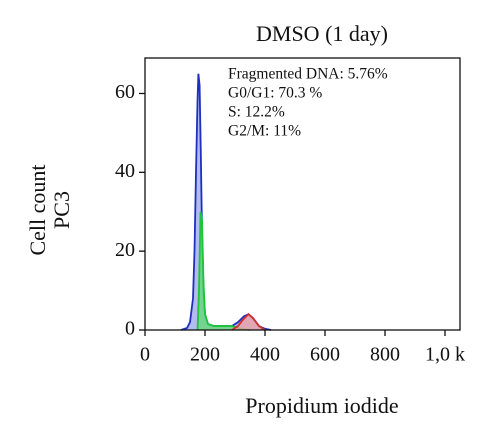  Describe the element at coordinates (275, 93) in the screenshot. I see `annotation: G0/G1: 70.3 %` at that location.